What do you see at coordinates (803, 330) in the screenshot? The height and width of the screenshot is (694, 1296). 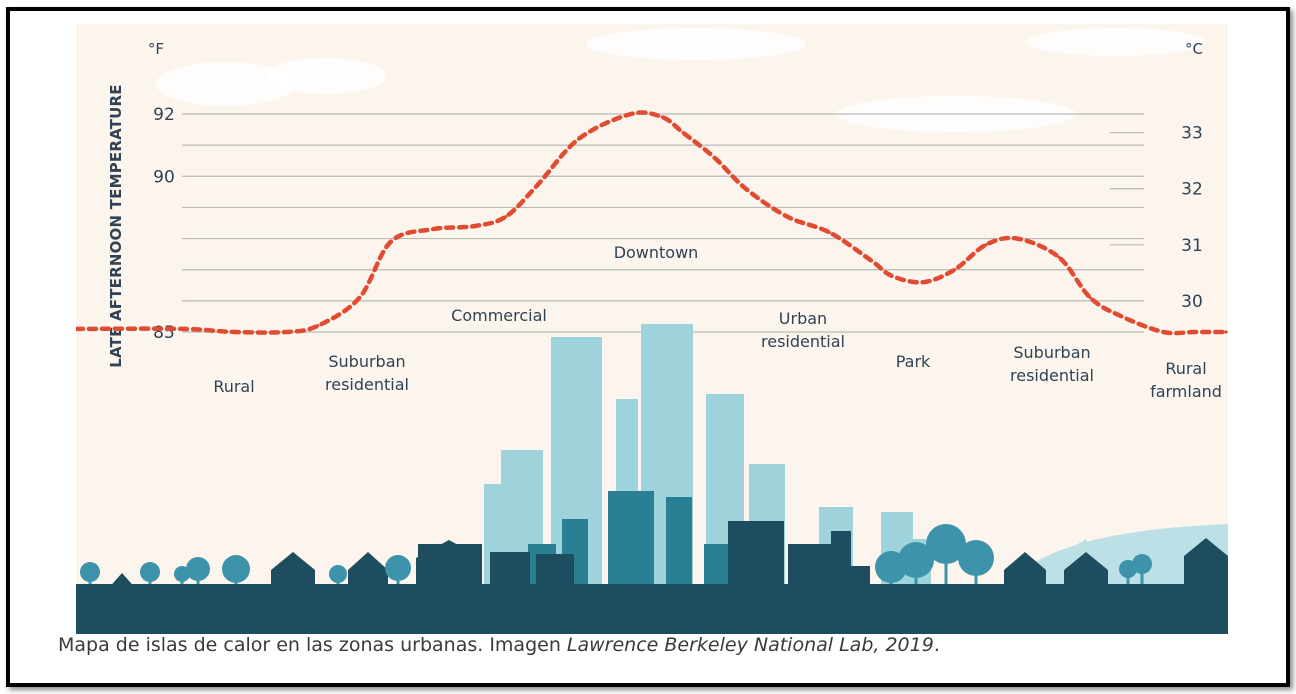 I see `zone-label-4: Urban residential` at bounding box center [803, 330].